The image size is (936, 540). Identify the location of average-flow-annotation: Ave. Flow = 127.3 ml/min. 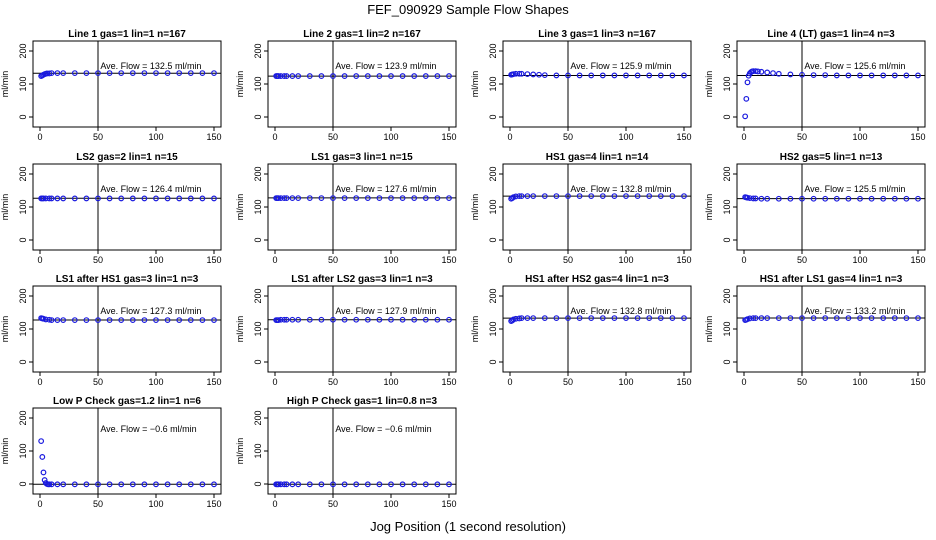
(150, 311).